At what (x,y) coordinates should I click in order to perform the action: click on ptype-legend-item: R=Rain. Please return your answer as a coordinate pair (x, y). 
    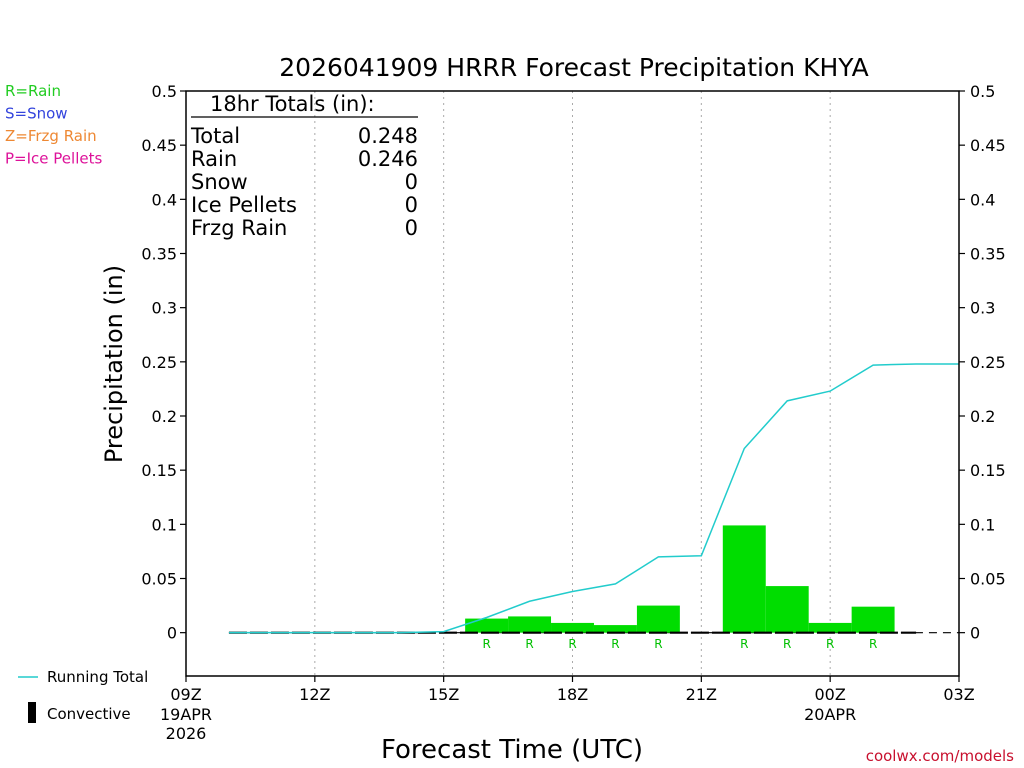
    Looking at the image, I should click on (33, 91).